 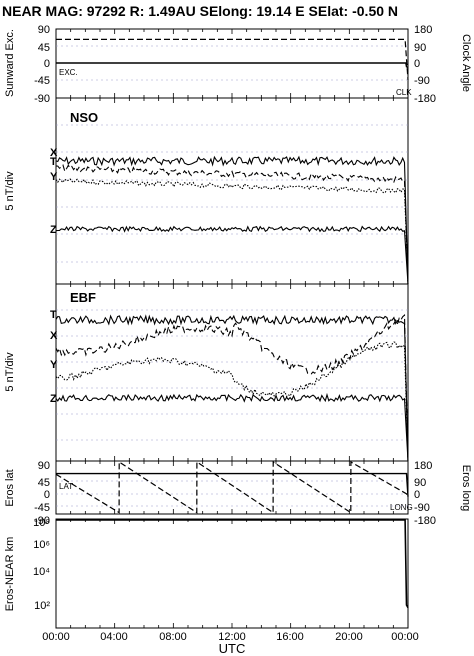 I want to click on ebf-ylabel: 5 nT/div, so click(x=10, y=372).